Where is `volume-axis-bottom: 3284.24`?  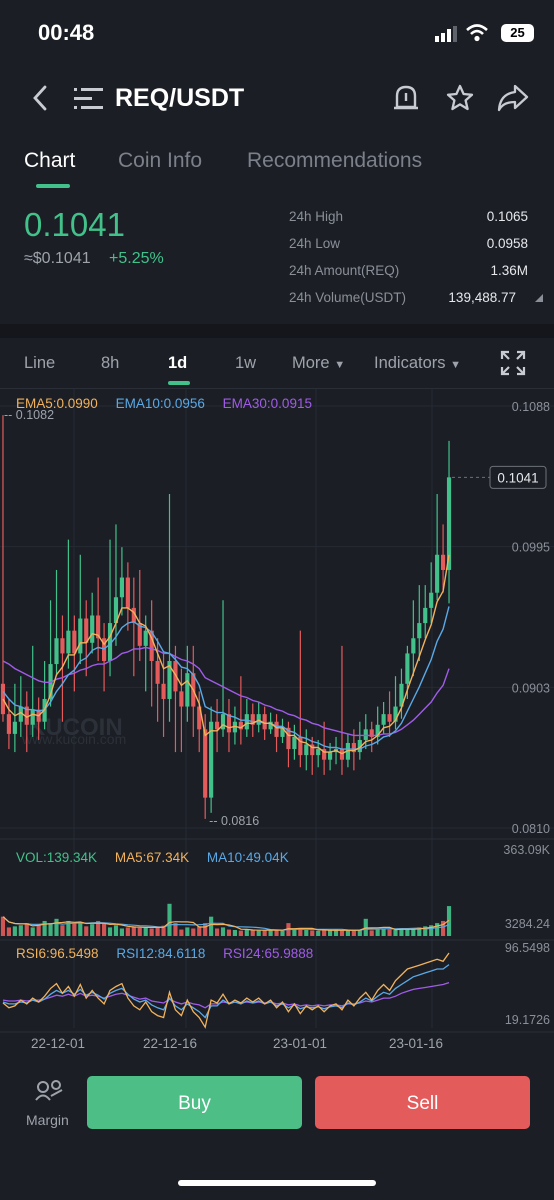
volume-axis-bottom: 3284.24 is located at coordinates (527, 924).